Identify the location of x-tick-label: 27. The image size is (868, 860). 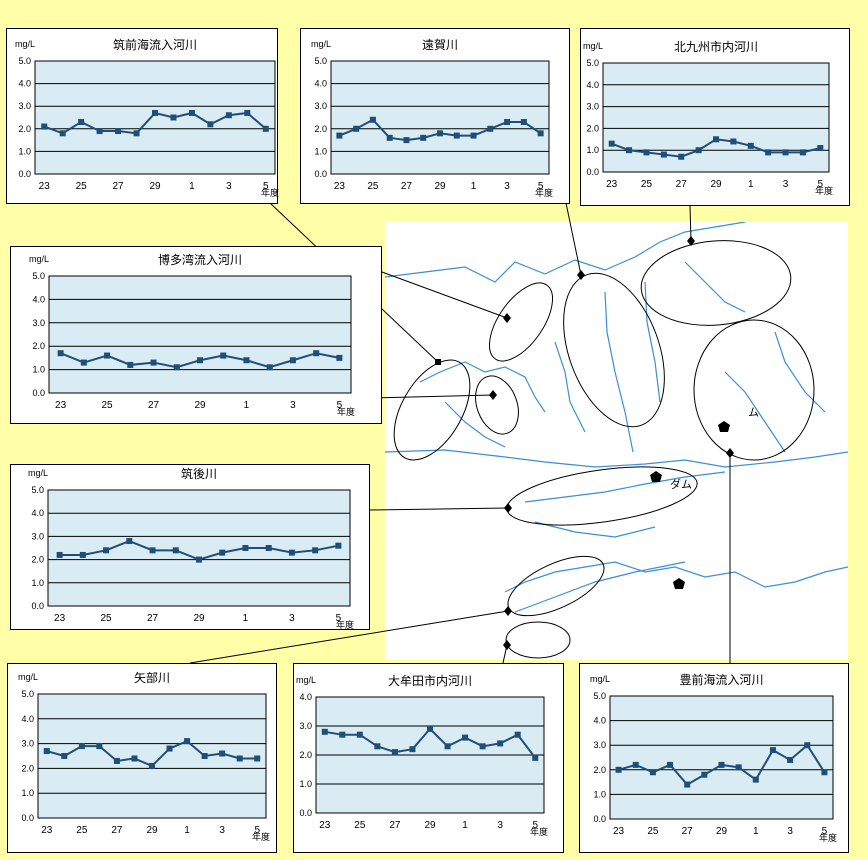
(117, 830).